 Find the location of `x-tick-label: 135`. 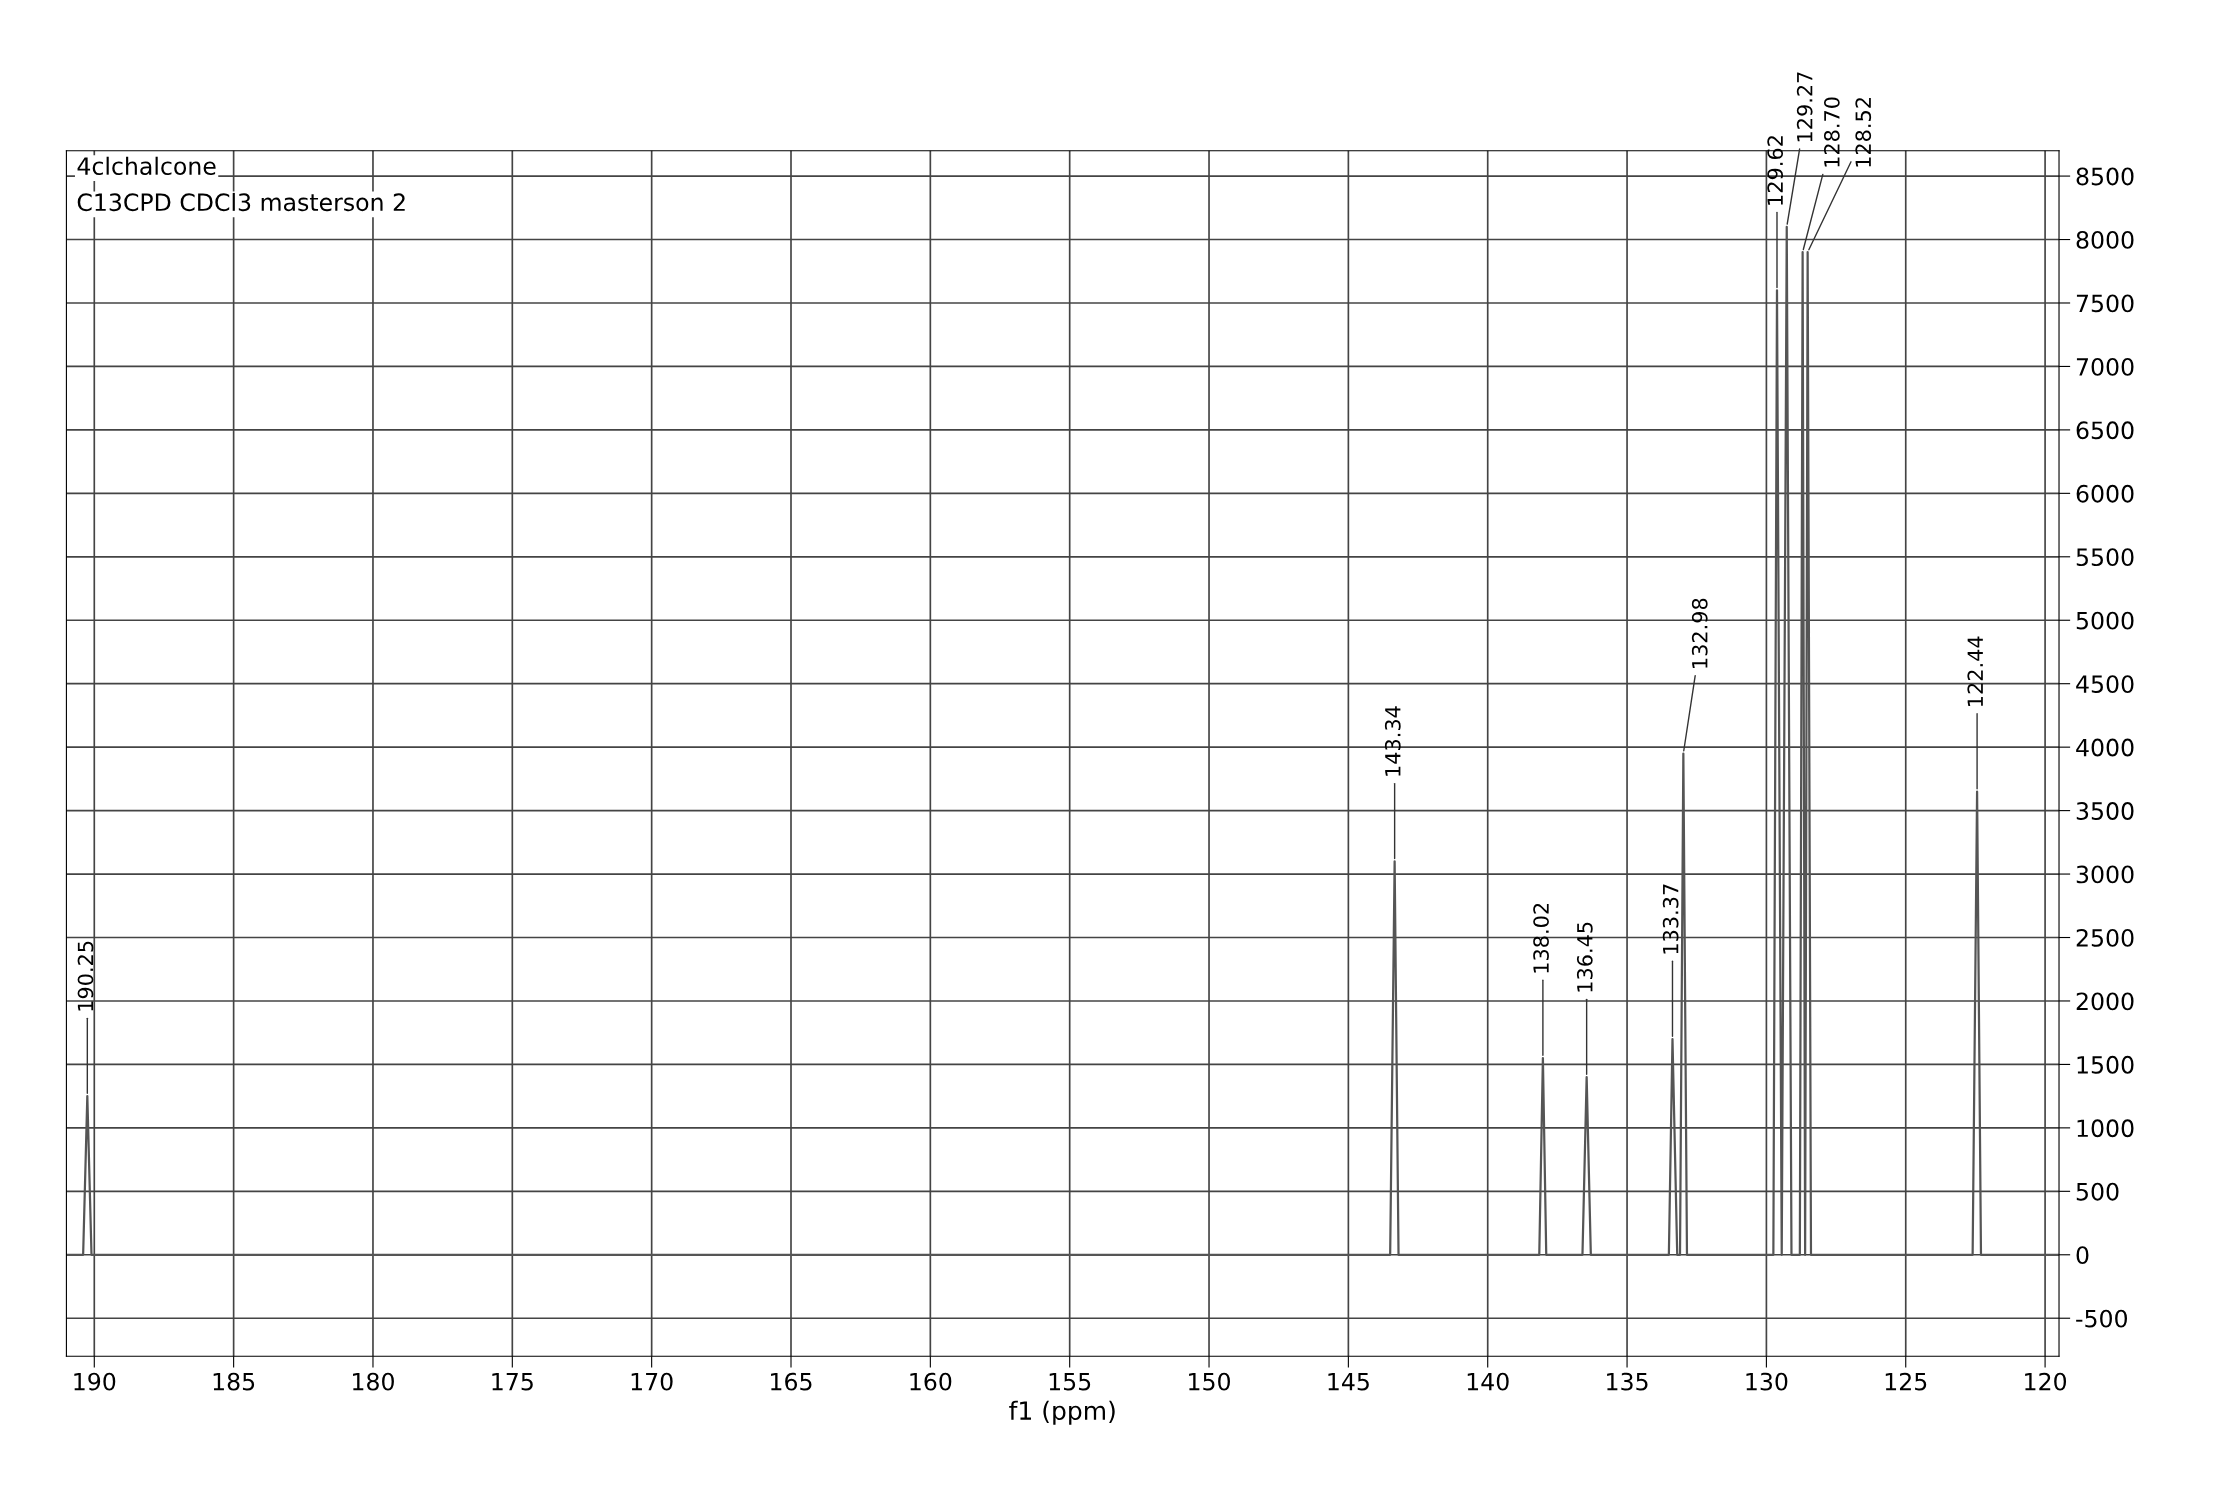

x-tick-label: 135 is located at coordinates (1627, 1381).